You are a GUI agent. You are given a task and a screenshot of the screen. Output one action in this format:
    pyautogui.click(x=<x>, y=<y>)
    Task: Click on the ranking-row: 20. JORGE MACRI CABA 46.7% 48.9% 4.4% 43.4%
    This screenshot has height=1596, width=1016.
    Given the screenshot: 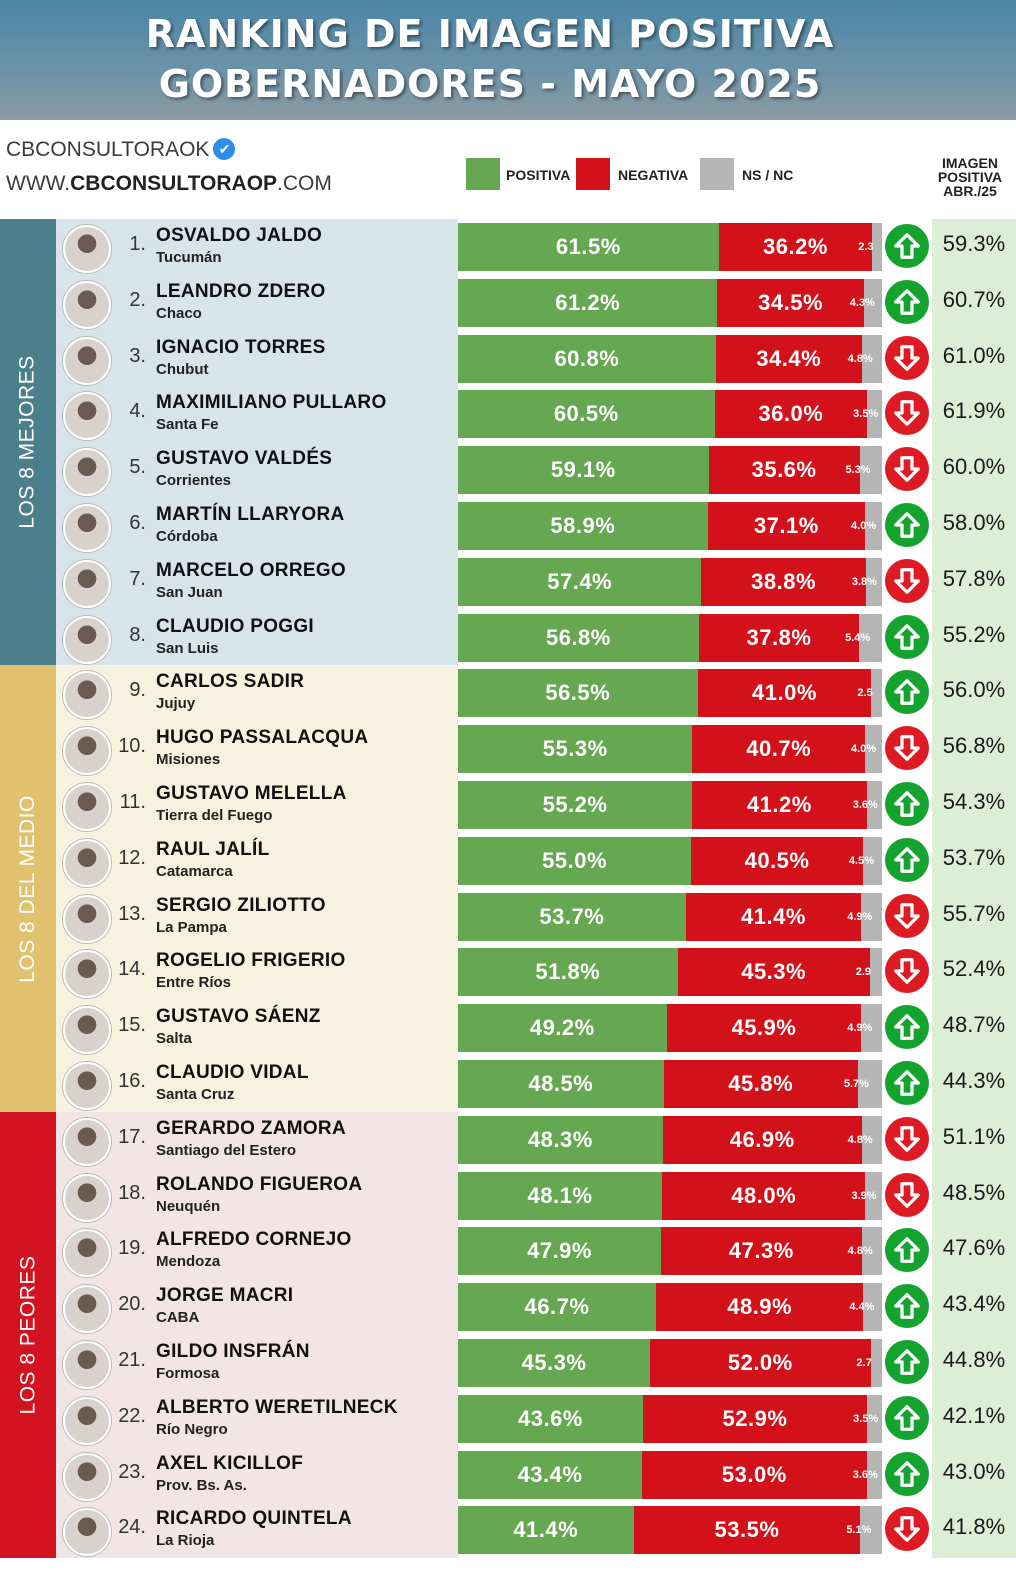 What is the action you would take?
    pyautogui.click(x=508, y=1307)
    